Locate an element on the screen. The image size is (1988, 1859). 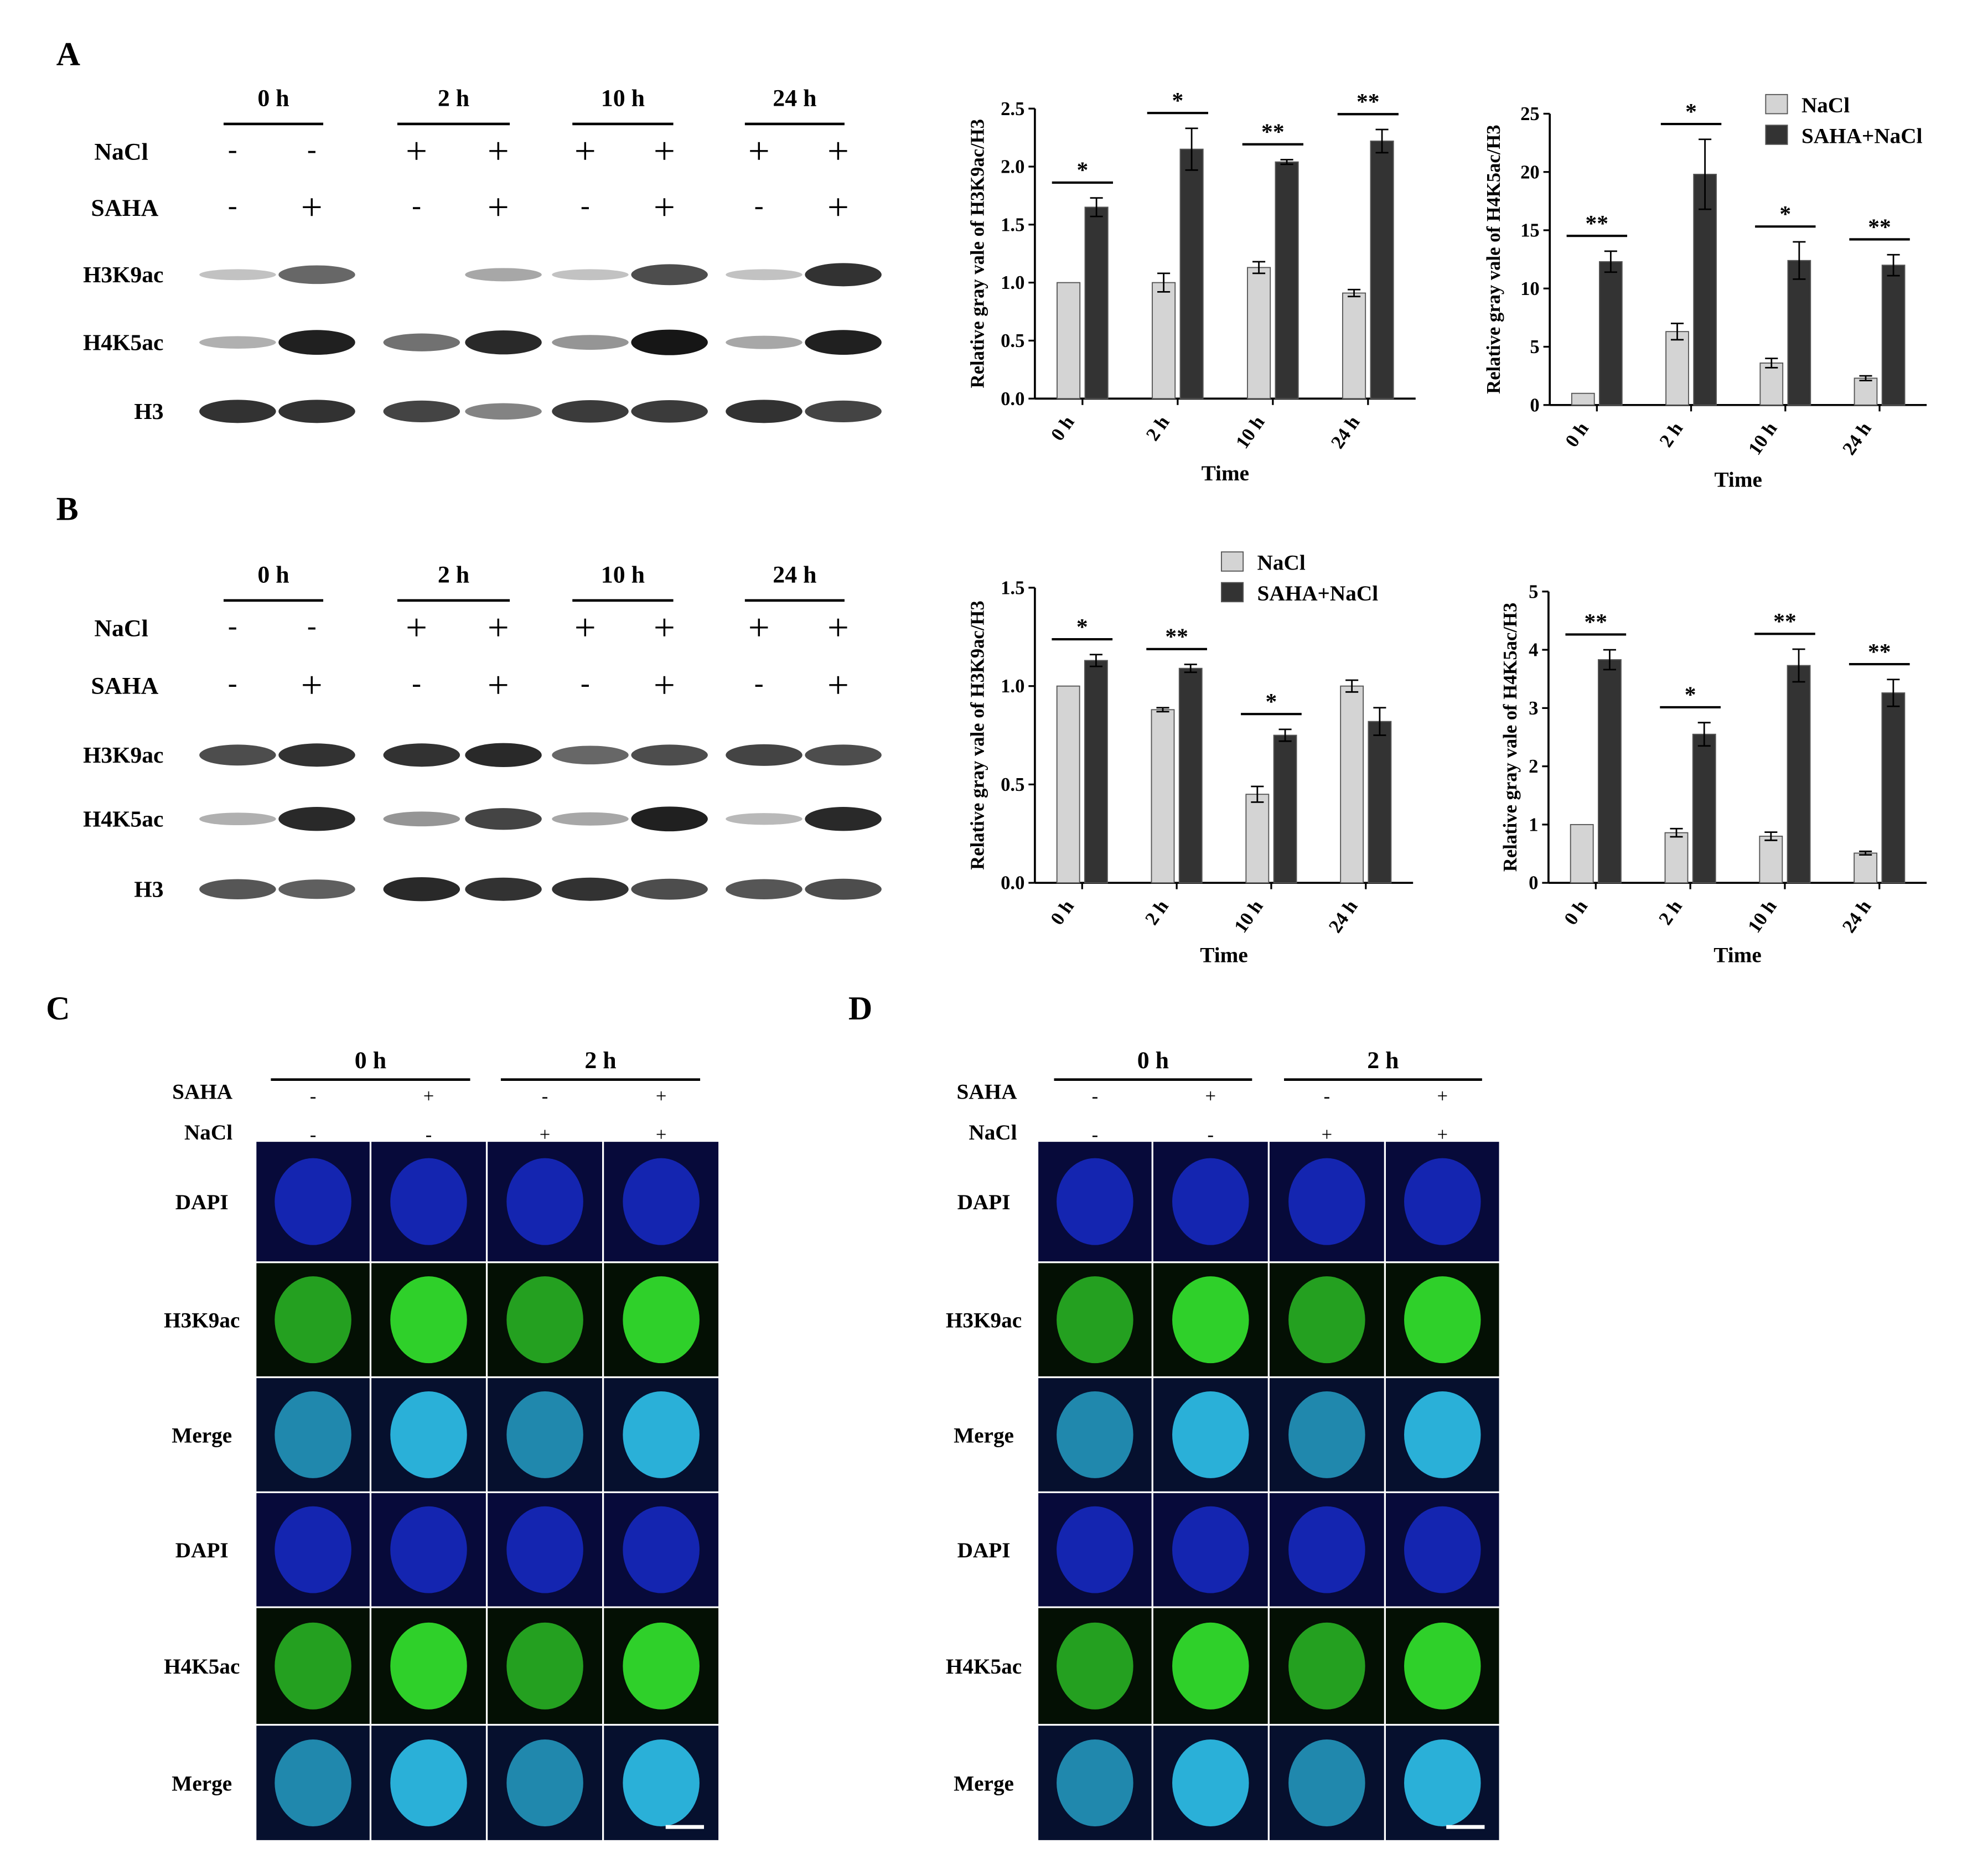
y-tick-label: 15 is located at coordinates (1530, 230).